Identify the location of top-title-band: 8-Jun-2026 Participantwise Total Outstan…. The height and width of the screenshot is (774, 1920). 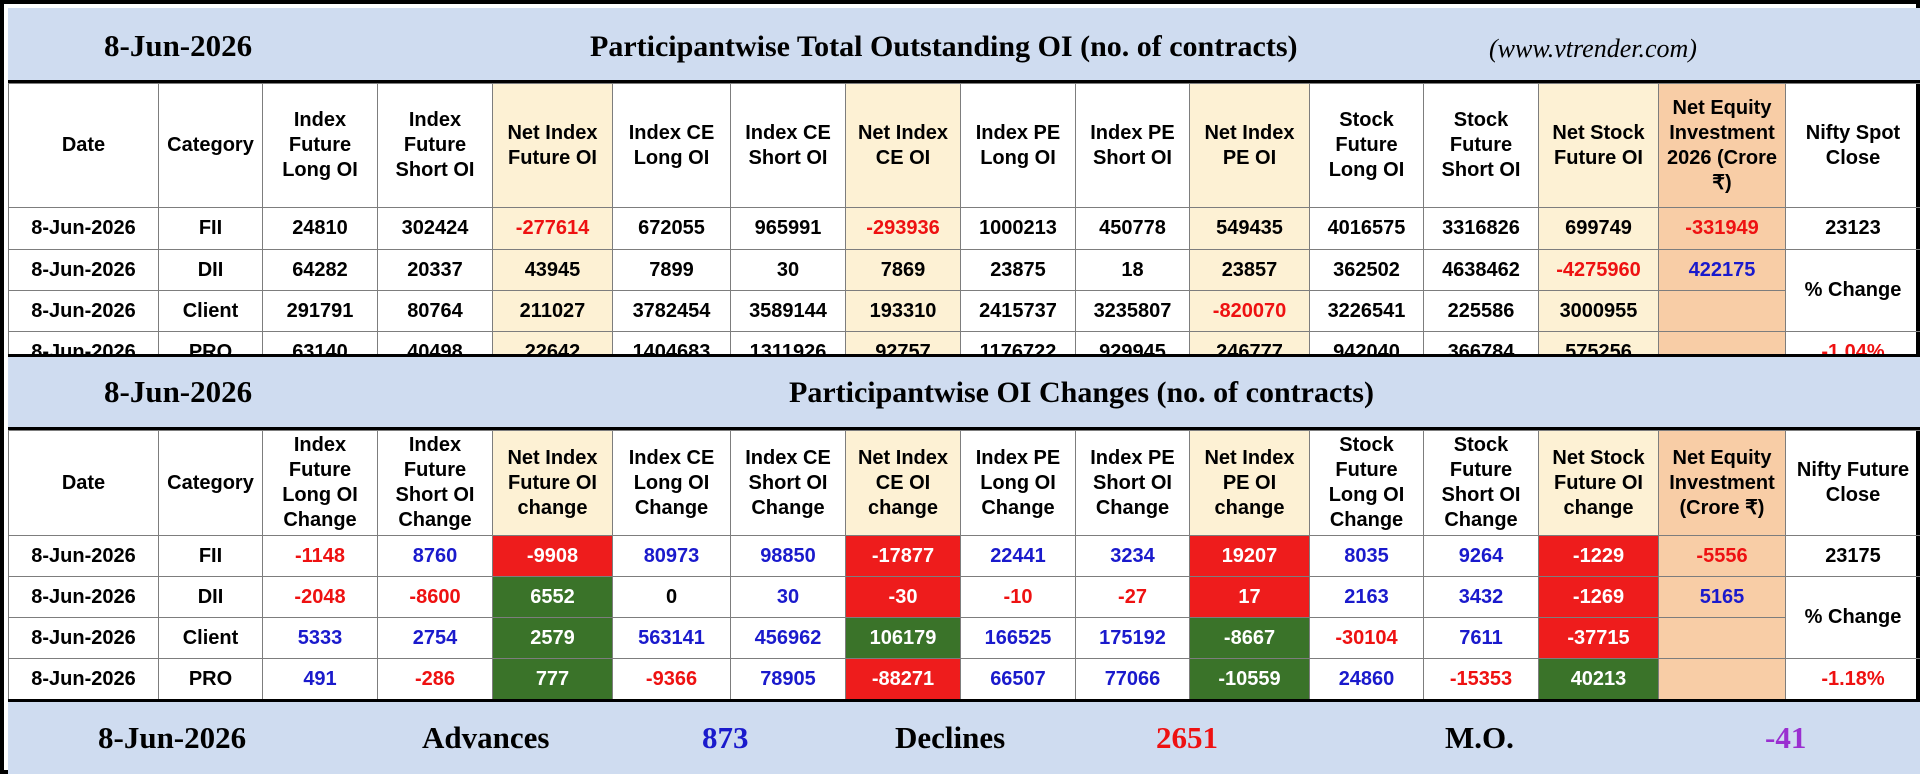
(964, 45).